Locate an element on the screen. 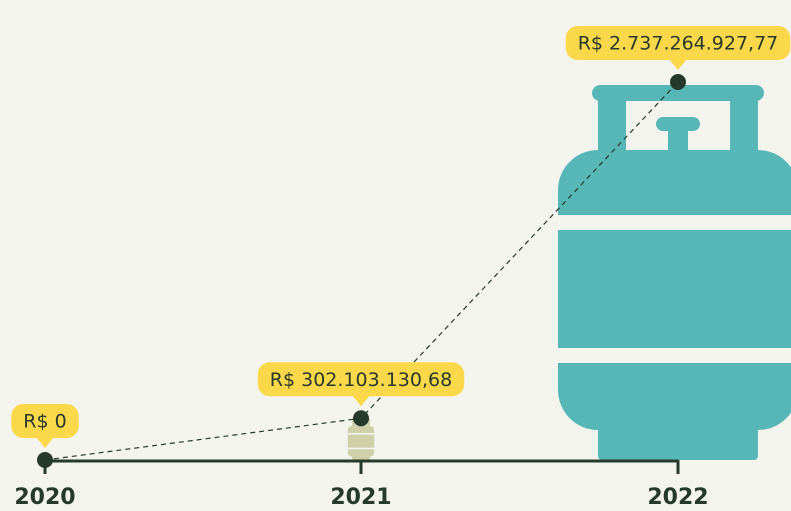 The width and height of the screenshot is (791, 511). cylinder-stem is located at coordinates (678, 141).